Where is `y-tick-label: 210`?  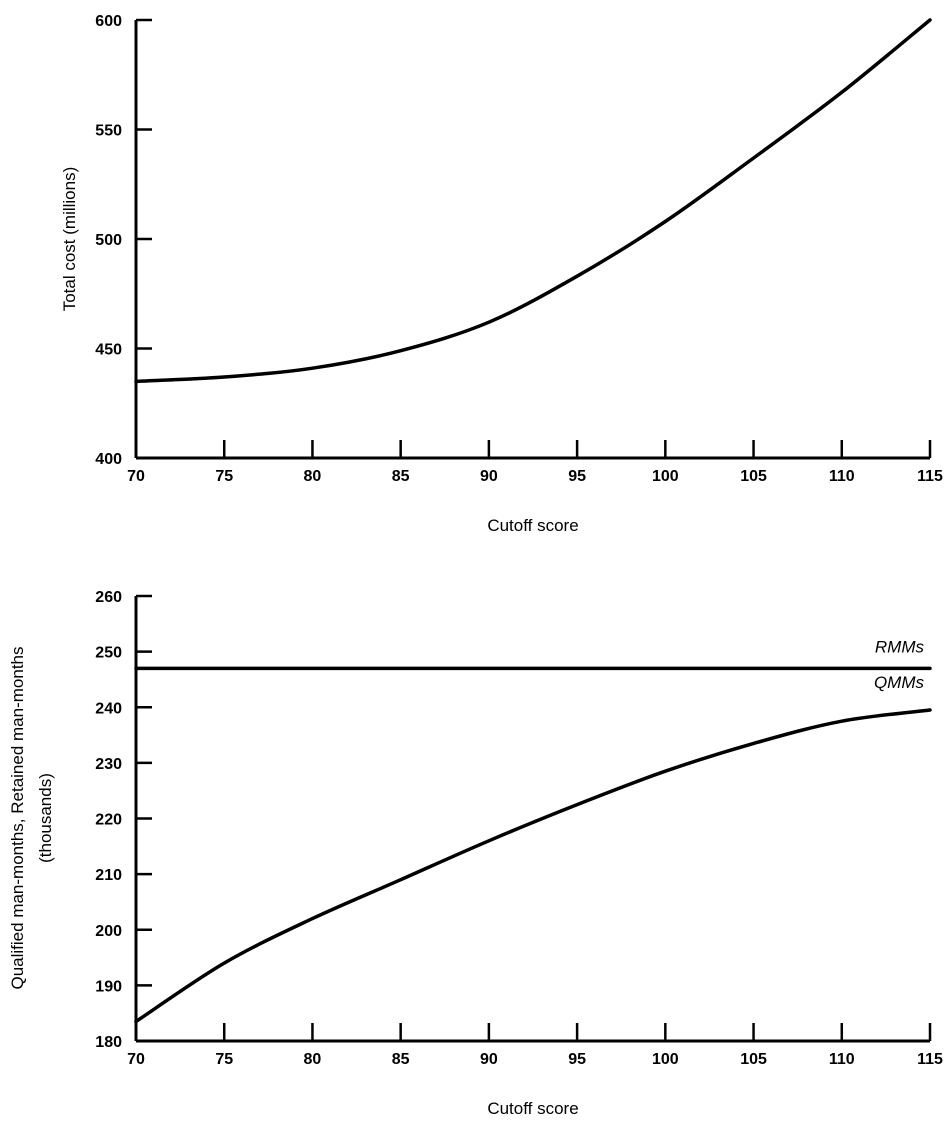
y-tick-label: 210 is located at coordinates (108, 875).